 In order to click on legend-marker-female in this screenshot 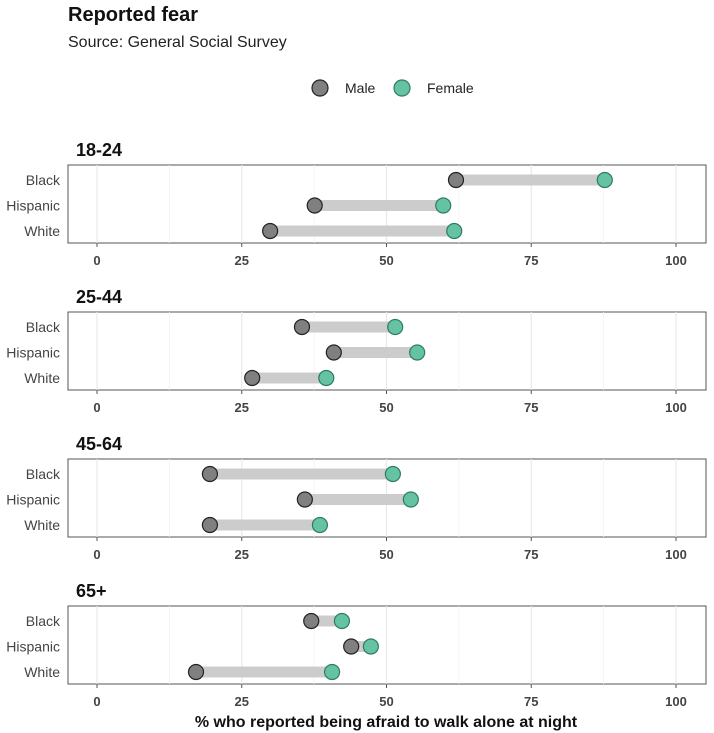, I will do `click(402, 88)`.